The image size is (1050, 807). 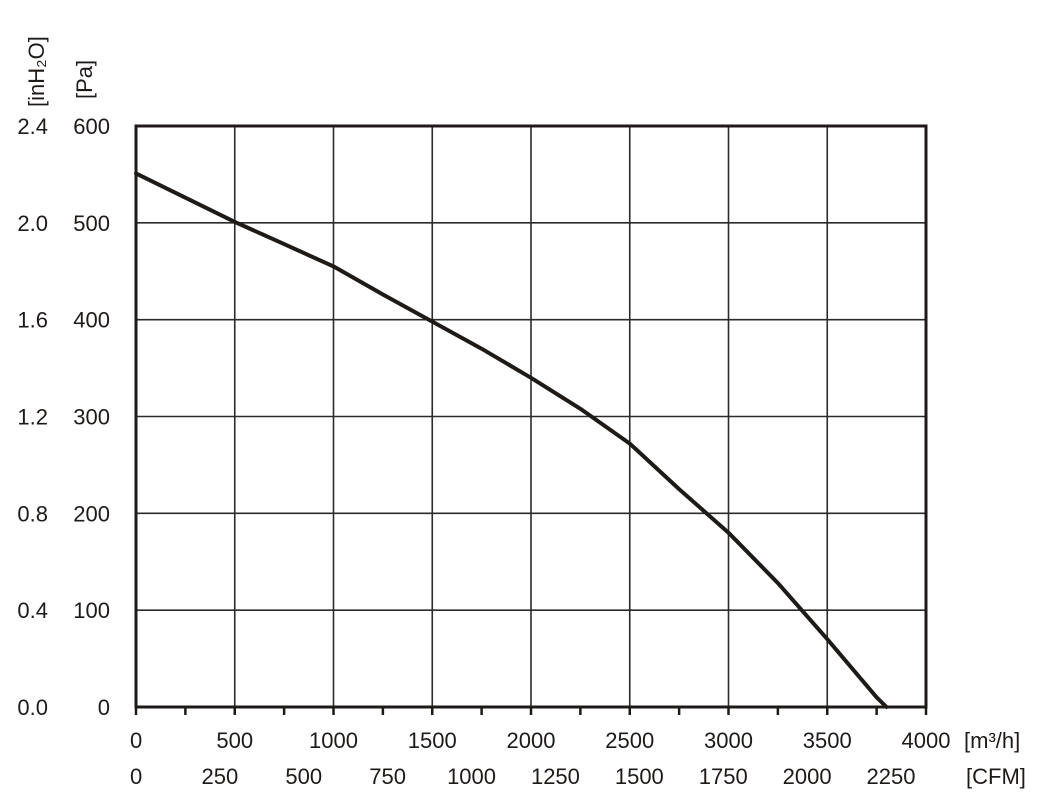 I want to click on x-tick-label-m3h: 2500, so click(x=629, y=740).